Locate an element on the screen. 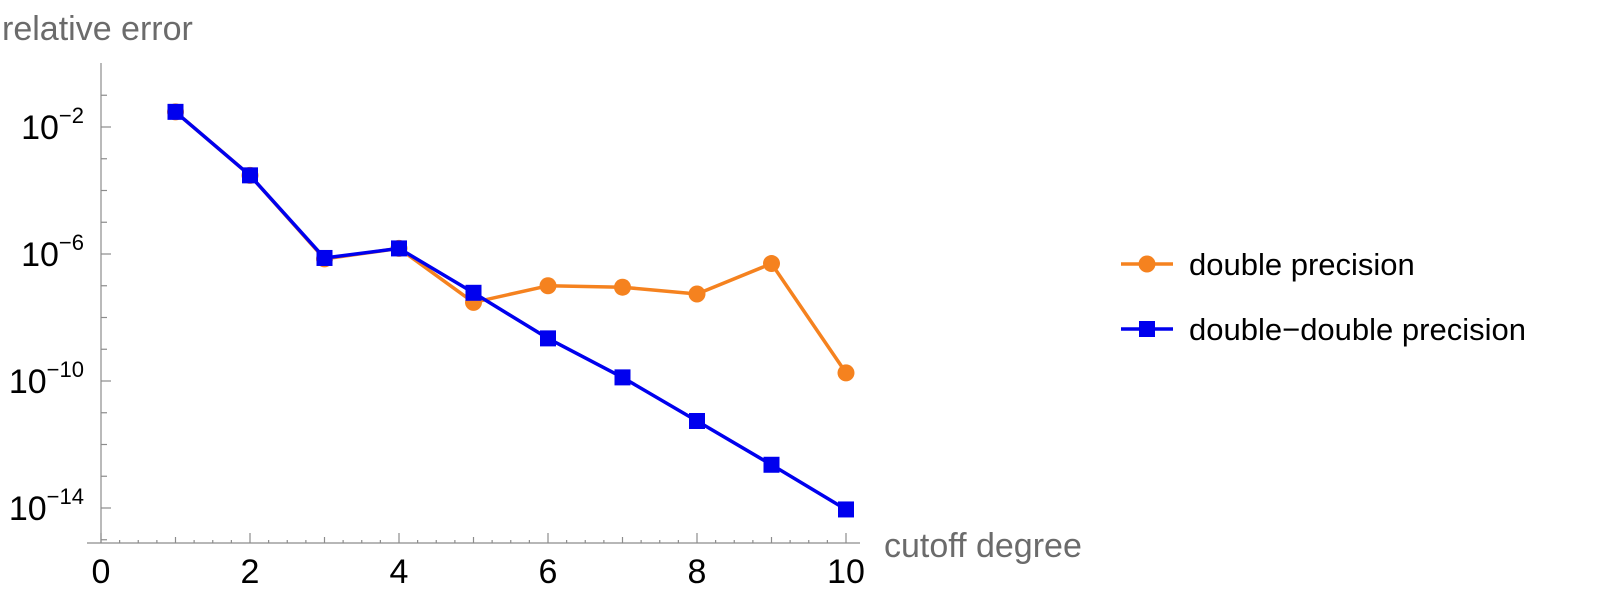 This screenshot has height=608, width=1606. y-tick-label: 10⁻² is located at coordinates (52, 125).